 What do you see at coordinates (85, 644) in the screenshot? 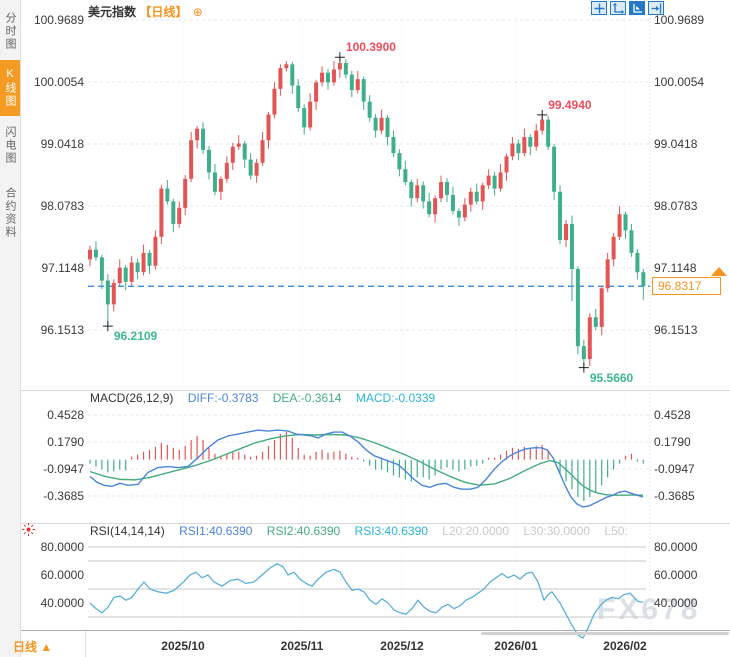
I see `footer-divider` at bounding box center [85, 644].